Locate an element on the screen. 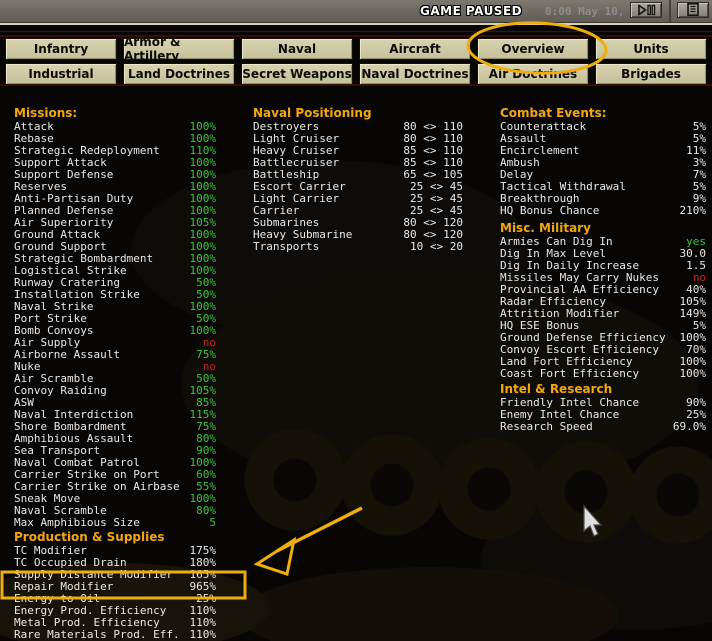 This screenshot has height=641, width=712. tab: Aircraft is located at coordinates (415, 49).